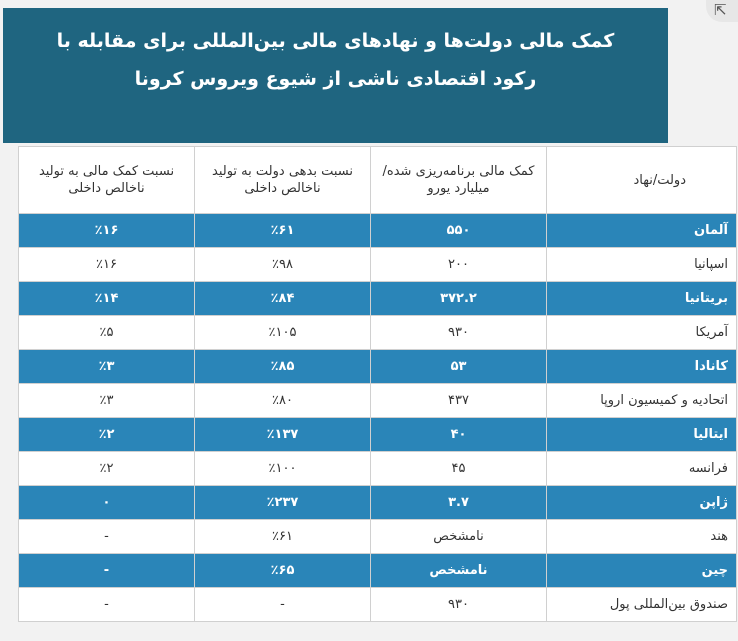 The width and height of the screenshot is (738, 641). I want to click on table-row: ژاپن ۳.۷ ٪۲۳۷ ۰, so click(377, 502).